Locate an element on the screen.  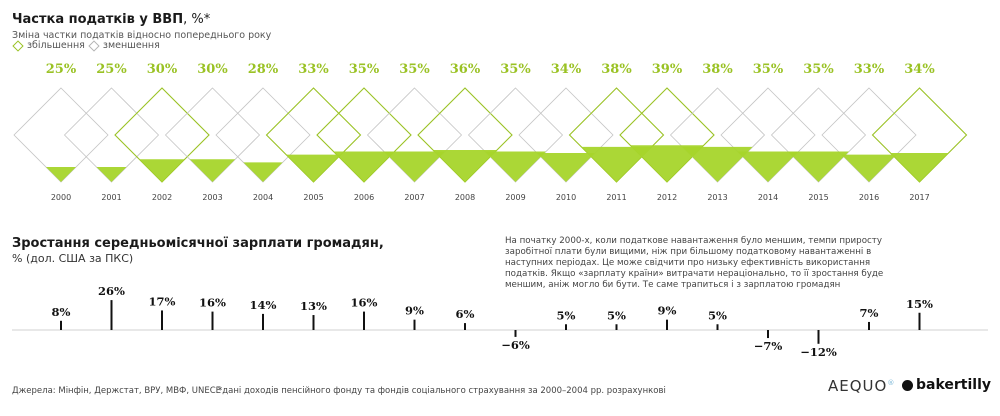
tax-fill-2007 is located at coordinates (414, 166).